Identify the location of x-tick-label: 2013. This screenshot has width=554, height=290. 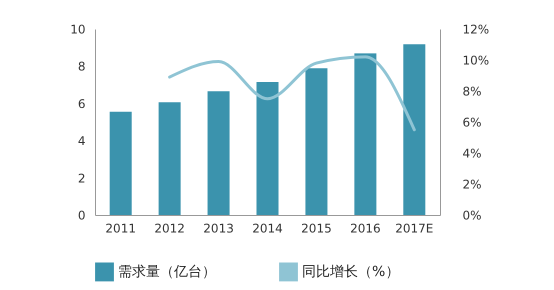
(218, 229).